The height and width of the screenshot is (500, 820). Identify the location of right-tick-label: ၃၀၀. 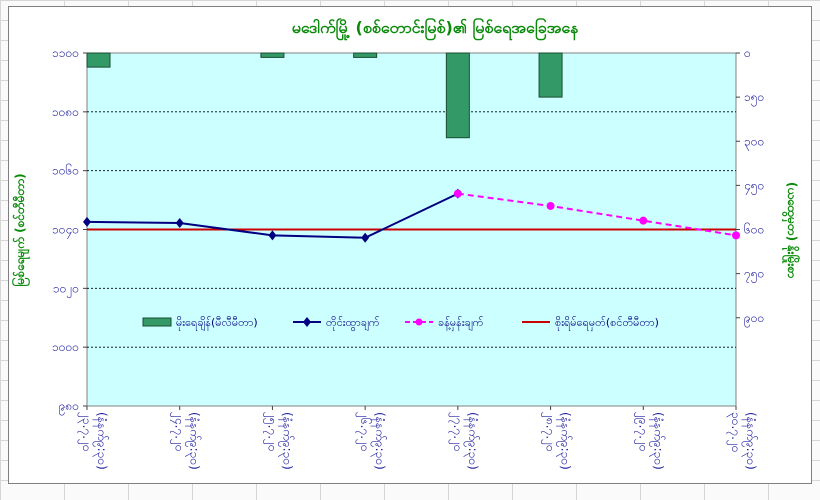
(754, 142).